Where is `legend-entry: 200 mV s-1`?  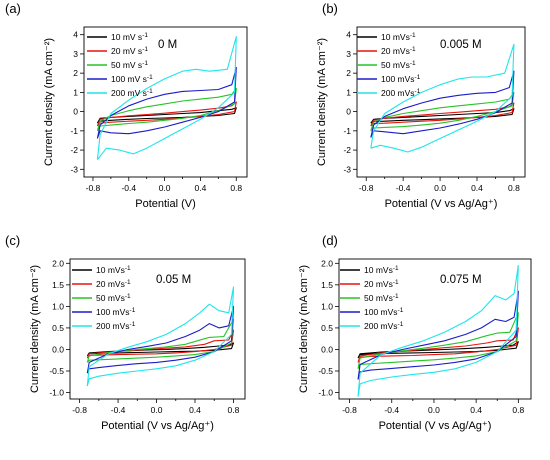
legend-entry: 200 mV s-1 is located at coordinates (132, 93).